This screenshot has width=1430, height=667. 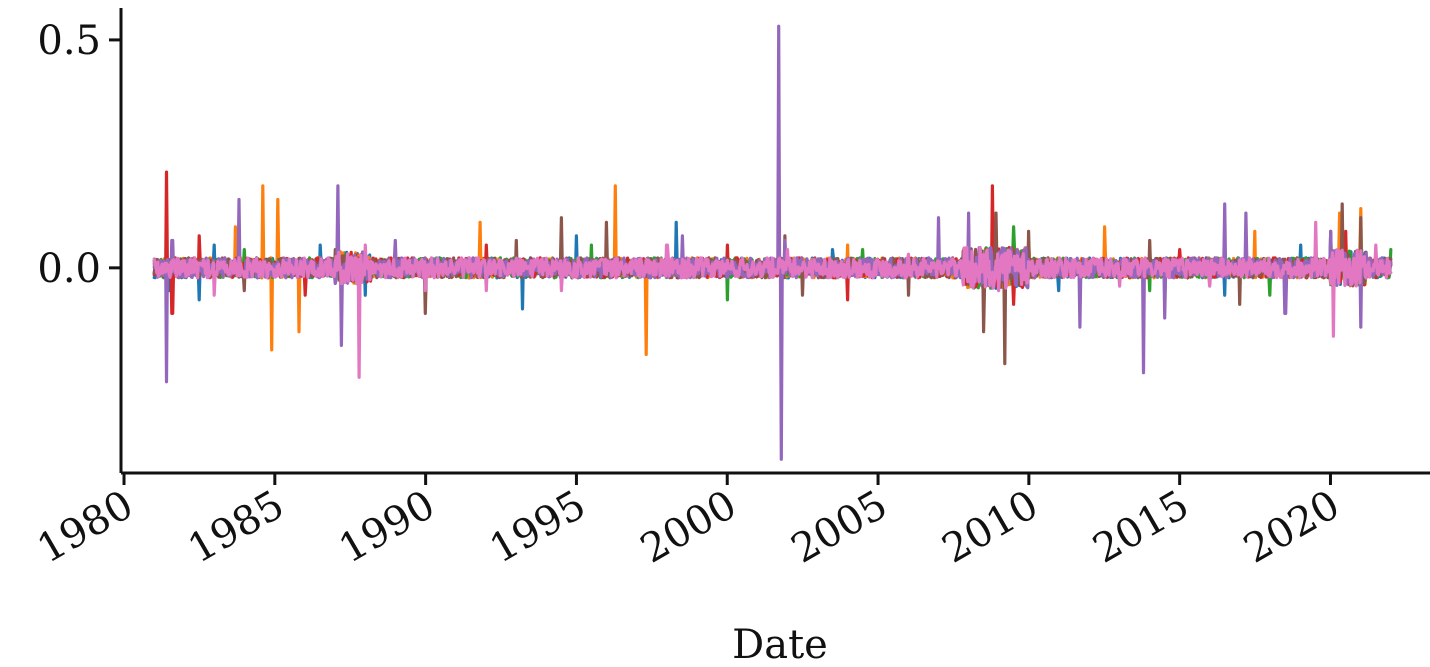 I want to click on x-tick-layer: 1980 1985 1990 1995 2000 2005 2010 2015 2020, so click(x=688, y=523).